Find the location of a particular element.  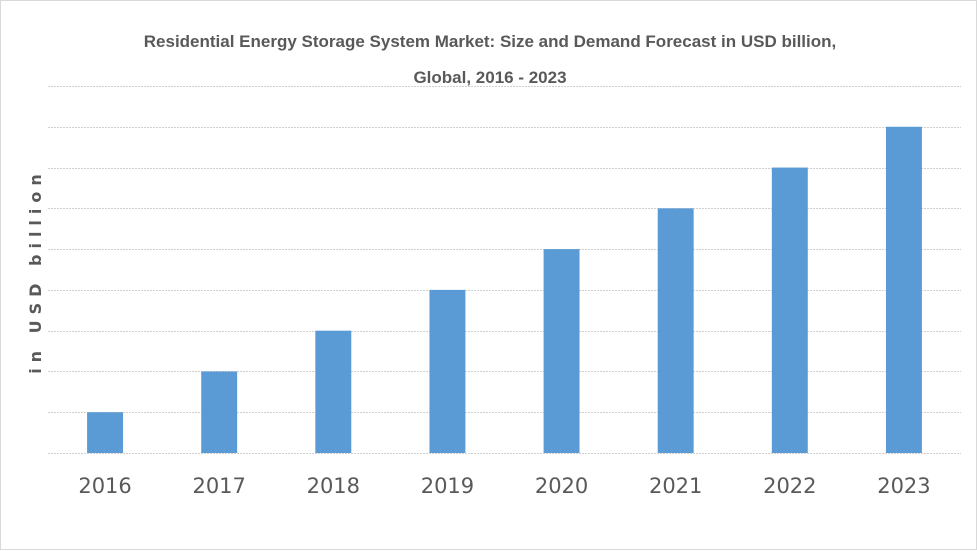

x-tick-label-2018: 2018 is located at coordinates (333, 486).